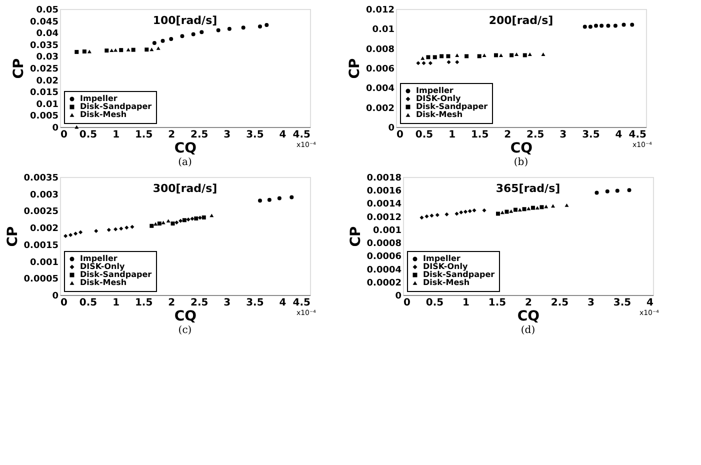 This screenshot has width=701, height=465. I want to click on y-tick-label: 0.015, so click(44, 93).